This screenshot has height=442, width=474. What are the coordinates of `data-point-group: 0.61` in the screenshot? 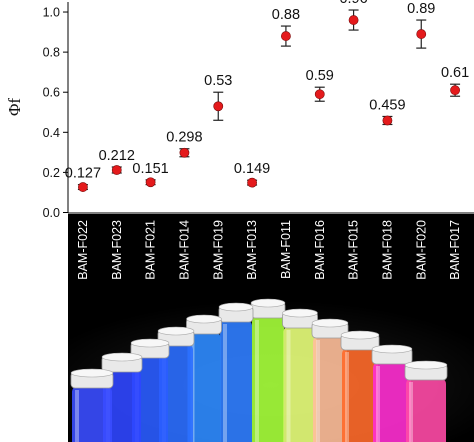 It's located at (455, 81).